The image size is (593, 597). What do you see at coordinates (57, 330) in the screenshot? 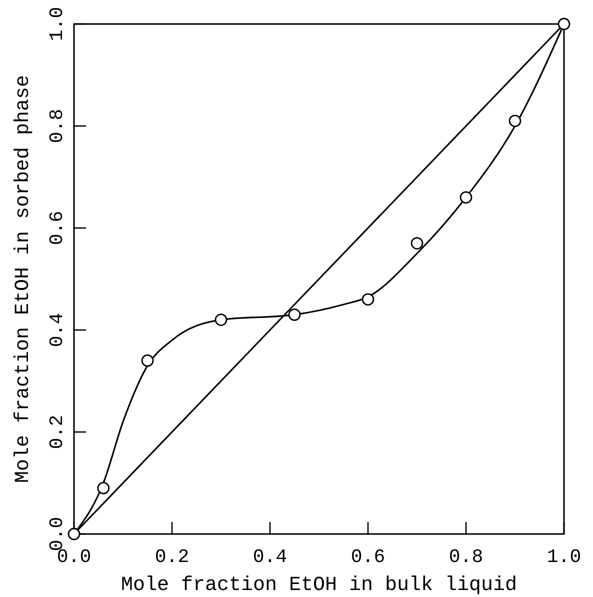
I see `y-tick-label: 0.4` at bounding box center [57, 330].